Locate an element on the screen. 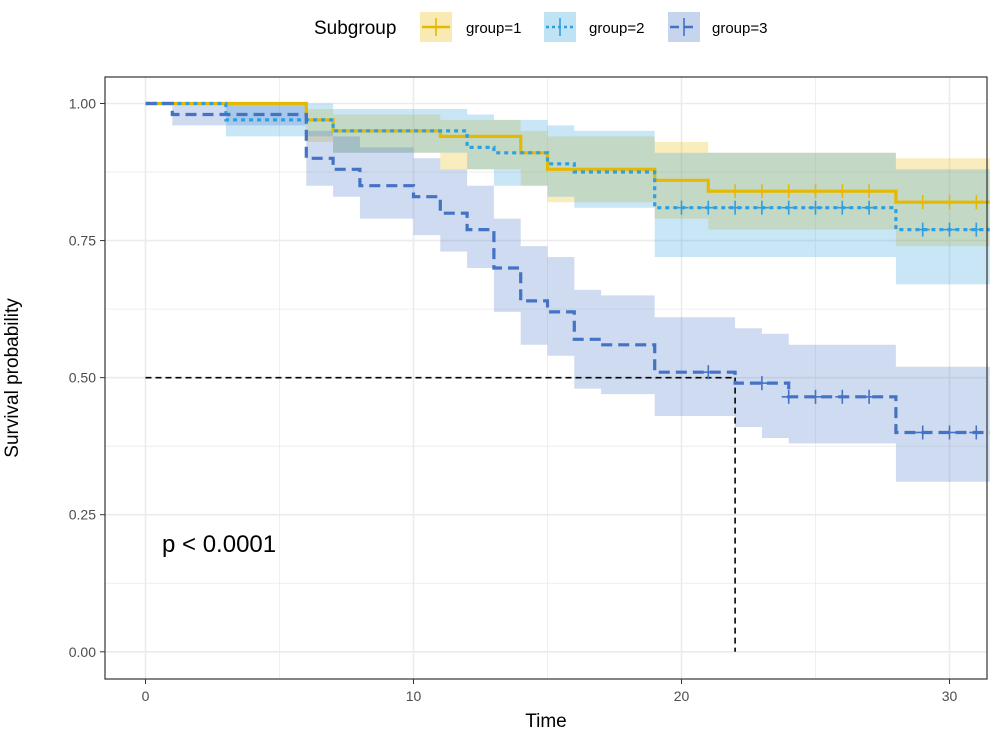  x-axis-title: Time is located at coordinates (546, 721).